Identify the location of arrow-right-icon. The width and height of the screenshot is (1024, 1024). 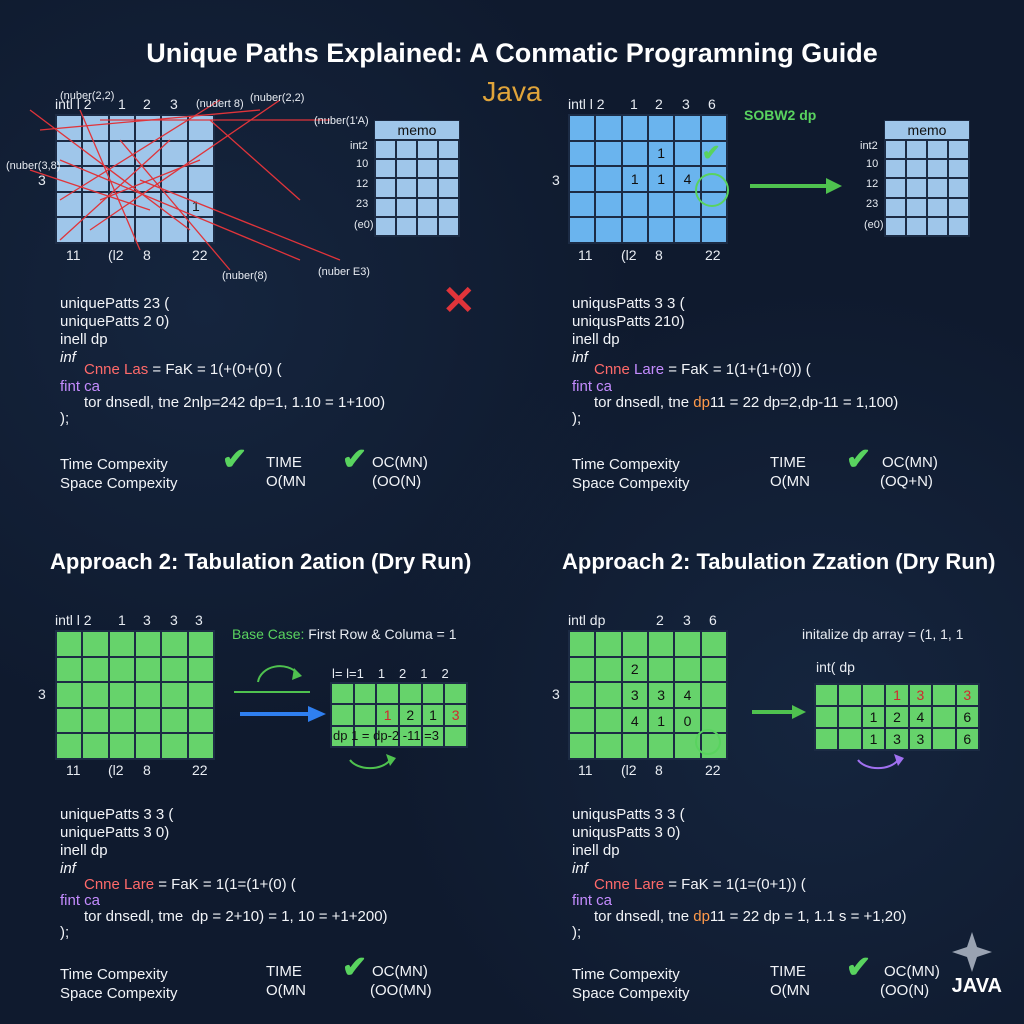
(779, 712).